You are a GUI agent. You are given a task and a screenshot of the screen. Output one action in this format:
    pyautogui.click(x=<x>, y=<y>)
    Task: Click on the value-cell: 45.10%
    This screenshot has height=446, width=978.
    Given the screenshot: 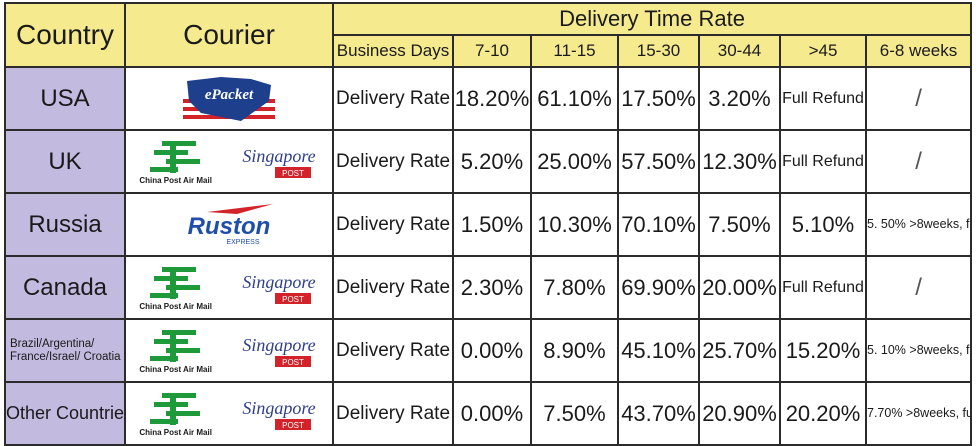 What is the action you would take?
    pyautogui.click(x=658, y=350)
    